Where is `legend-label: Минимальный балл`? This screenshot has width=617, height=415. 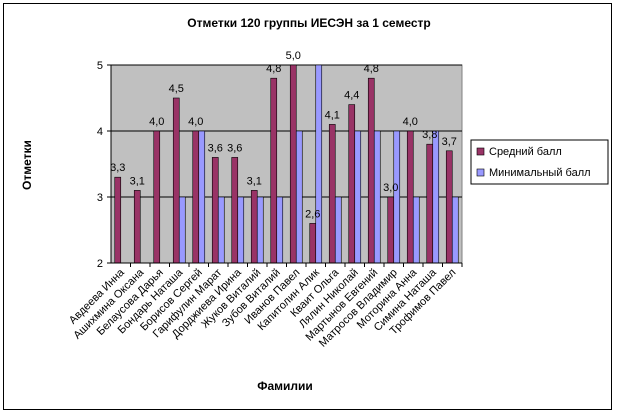
legend-label: Минимальный балл is located at coordinates (540, 173).